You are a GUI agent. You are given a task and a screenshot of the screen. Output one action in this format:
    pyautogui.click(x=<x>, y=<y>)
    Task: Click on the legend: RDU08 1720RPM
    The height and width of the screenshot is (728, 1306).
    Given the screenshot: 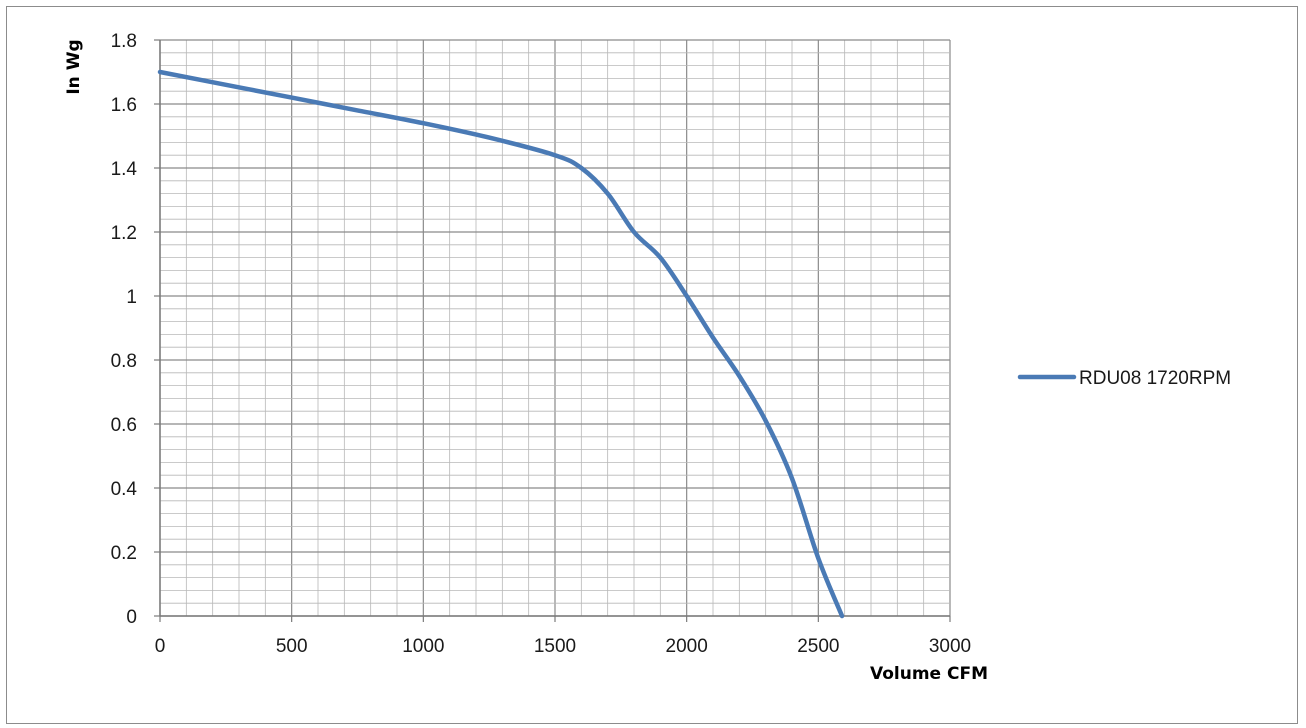 What is the action you would take?
    pyautogui.click(x=1124, y=378)
    